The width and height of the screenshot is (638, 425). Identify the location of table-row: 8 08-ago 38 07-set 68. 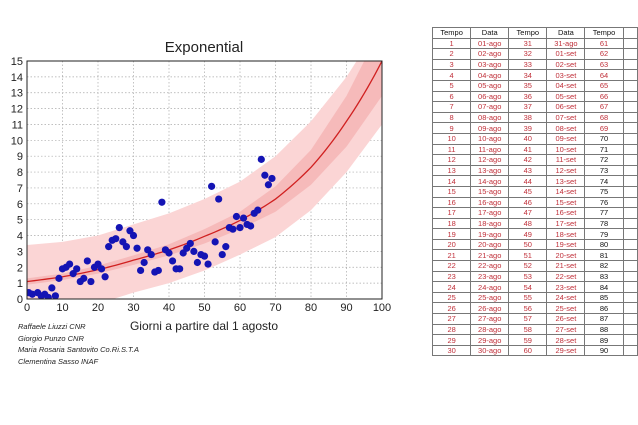
(534, 117).